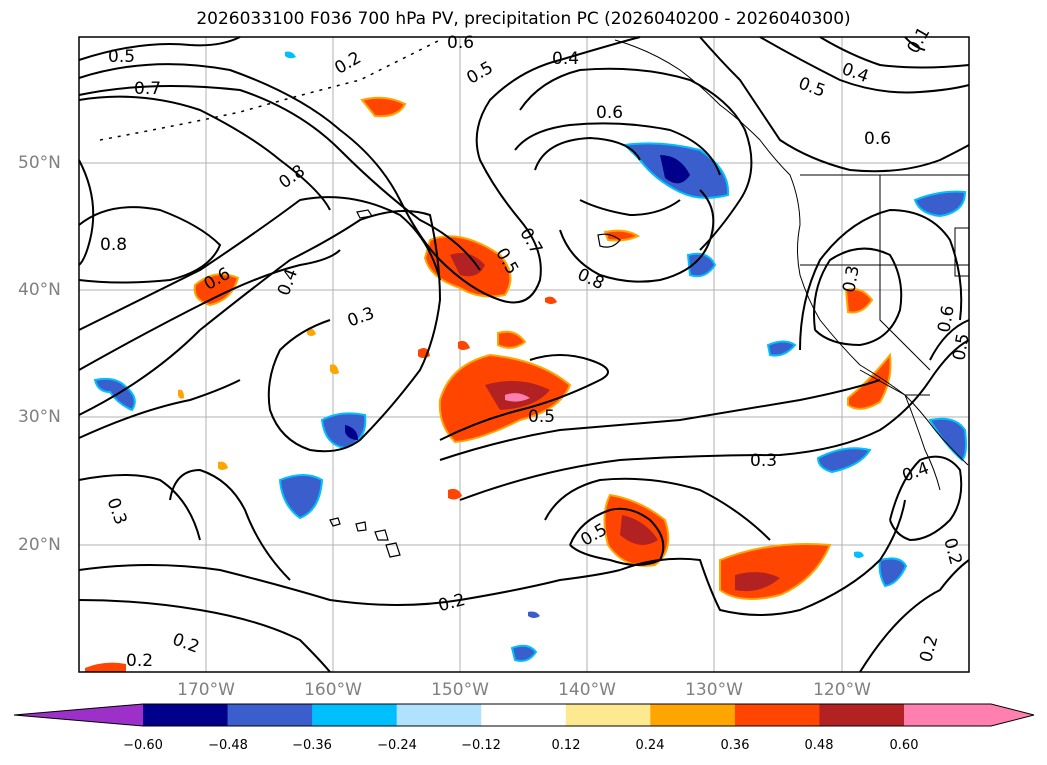 This screenshot has width=1047, height=765. I want to click on colorbar-cells, so click(524, 715).